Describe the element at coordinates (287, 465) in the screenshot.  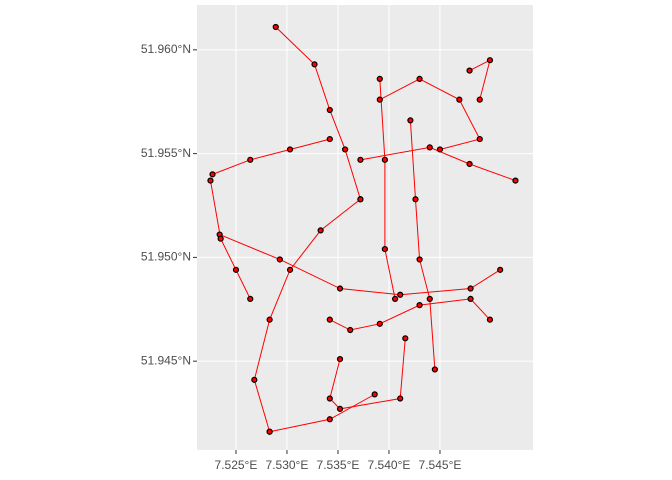
I see `x-tick-label: 7.530°E` at that location.